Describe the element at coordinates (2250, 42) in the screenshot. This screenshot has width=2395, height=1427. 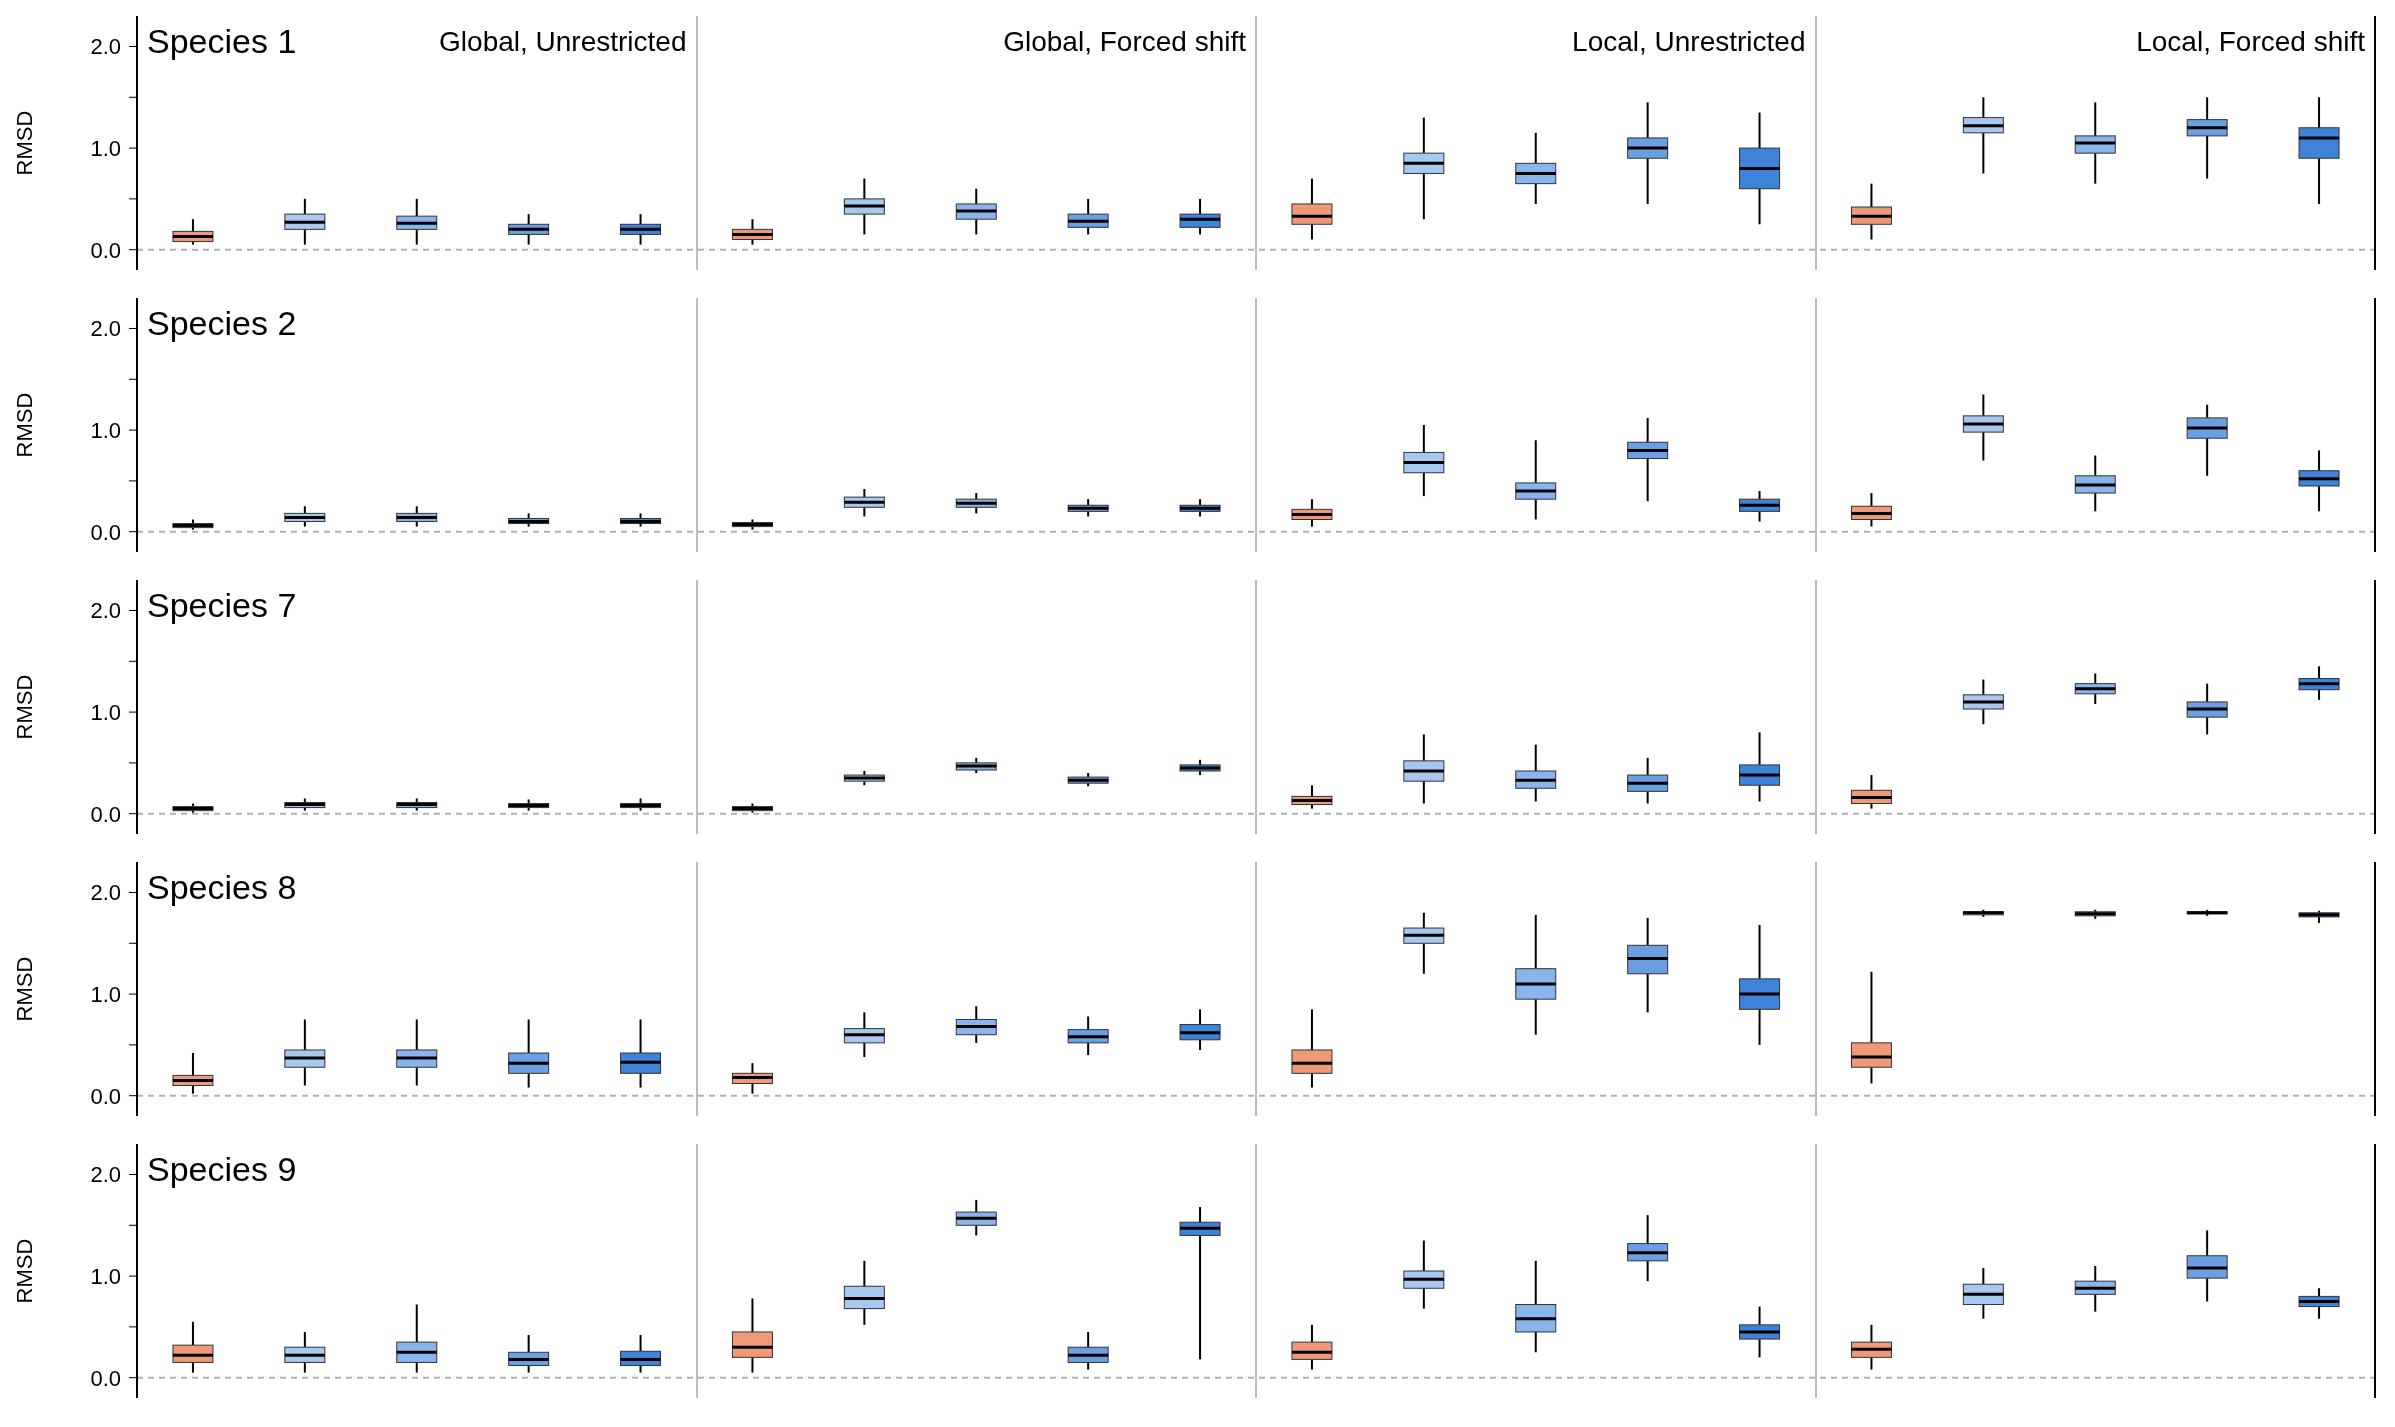
I see `annotation: Local, Forced shift` at that location.